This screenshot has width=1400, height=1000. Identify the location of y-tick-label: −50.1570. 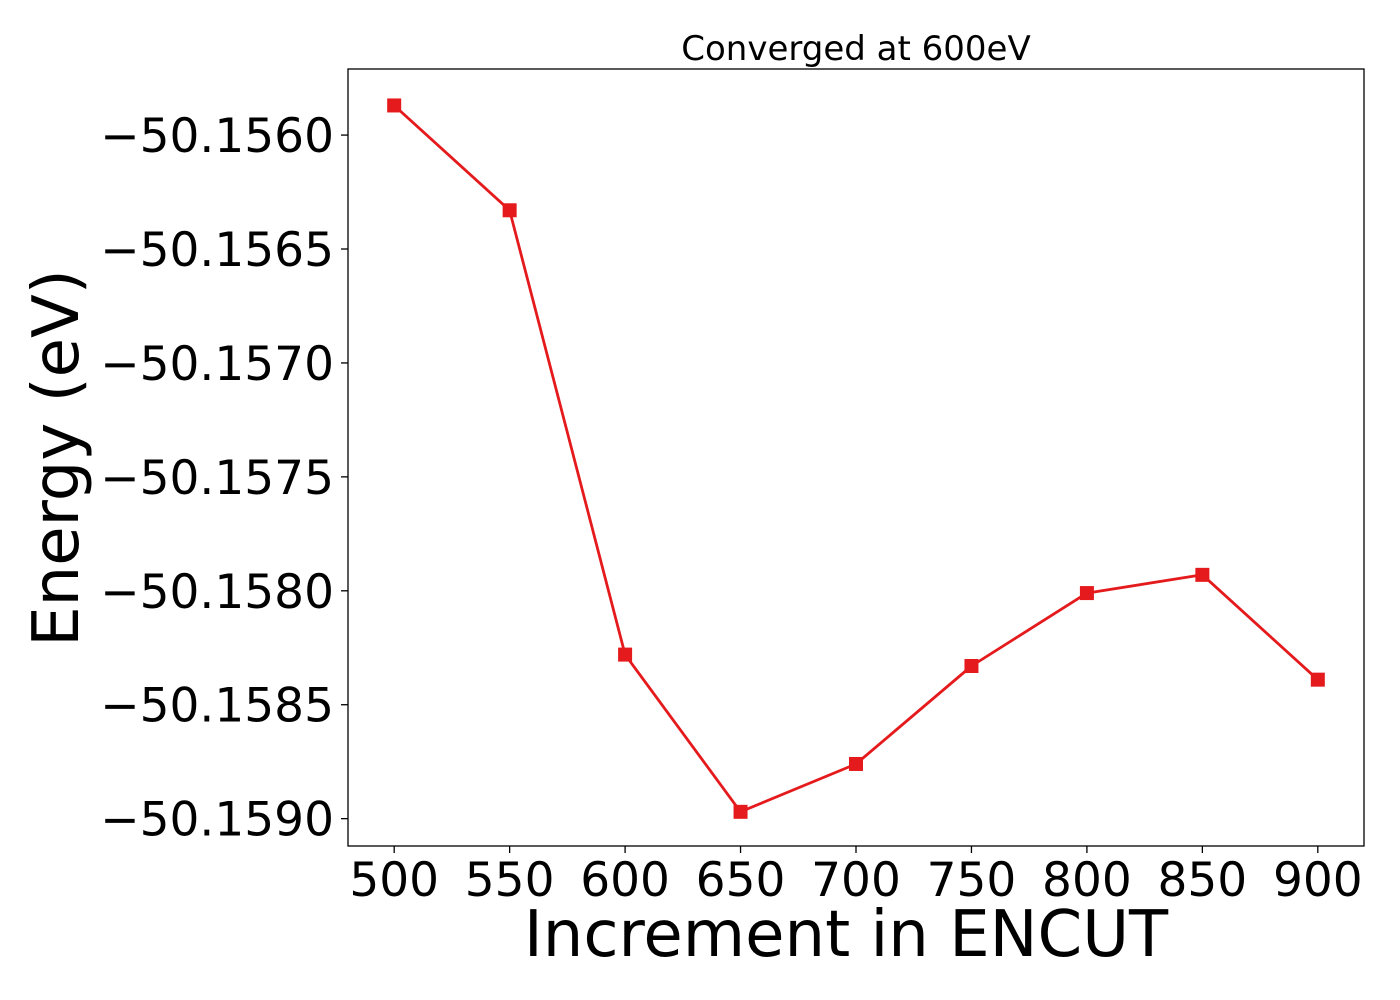
(217, 364).